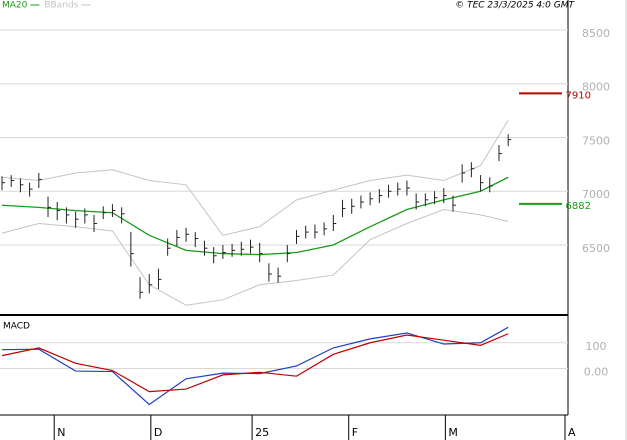 The image size is (627, 440). Describe the element at coordinates (355, 432) in the screenshot. I see `x-tick-label: F` at that location.